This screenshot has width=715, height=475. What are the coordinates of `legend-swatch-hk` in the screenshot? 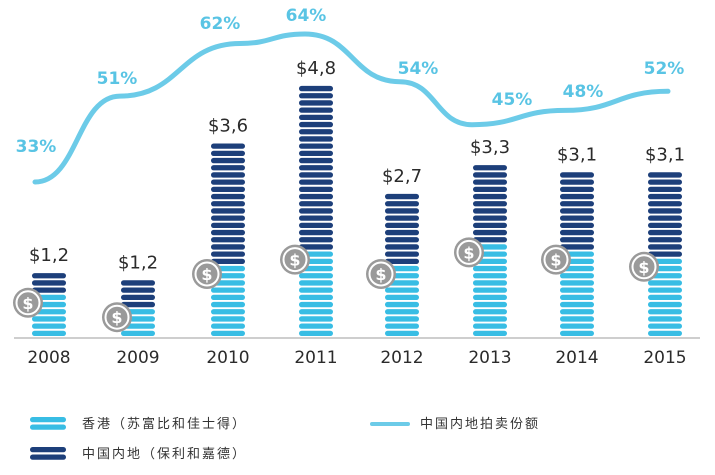 It's located at (48, 423).